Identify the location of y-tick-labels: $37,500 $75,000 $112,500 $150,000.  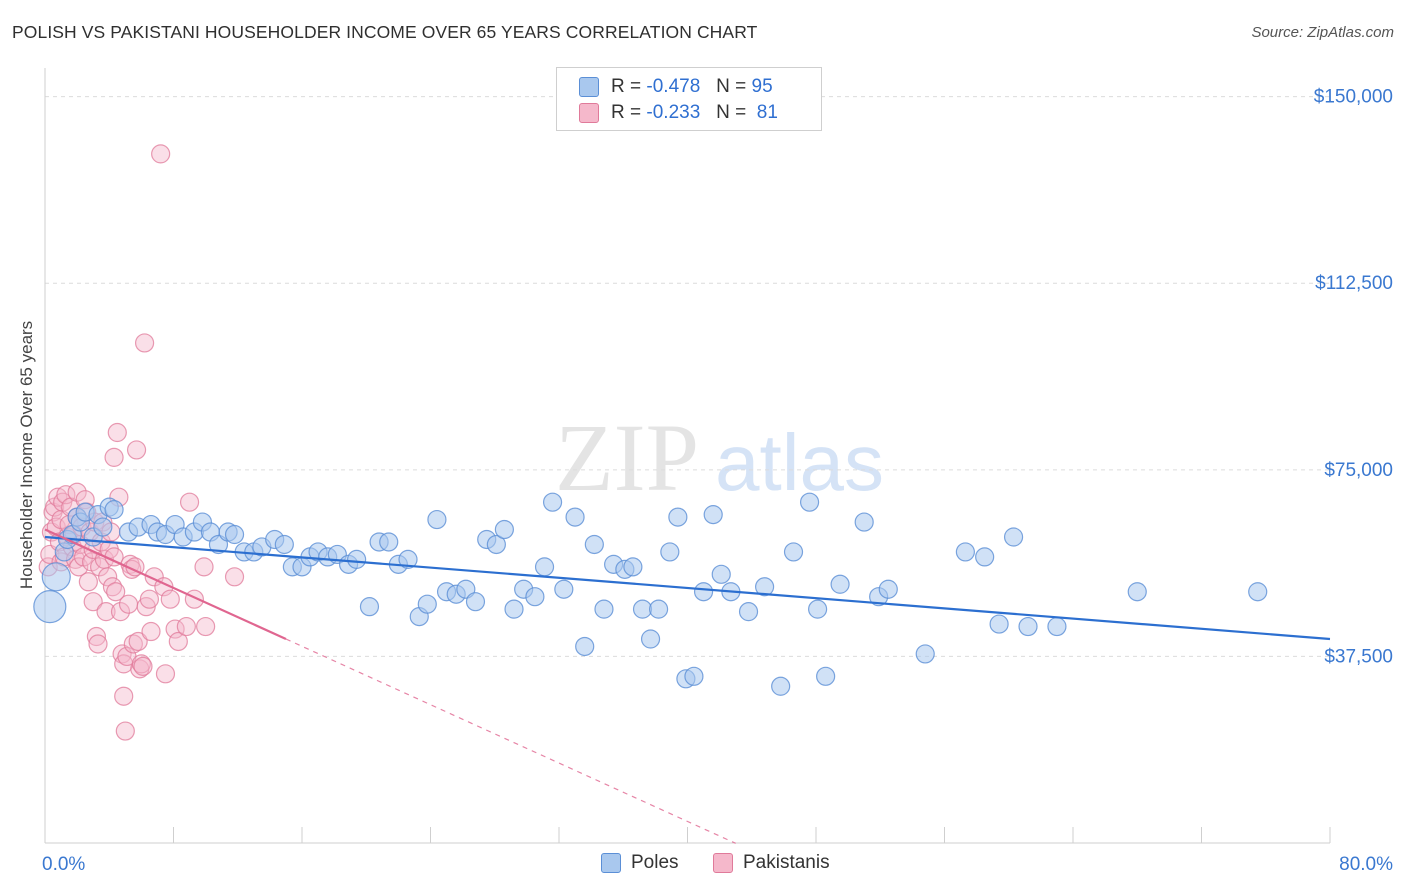
(1353, 377).